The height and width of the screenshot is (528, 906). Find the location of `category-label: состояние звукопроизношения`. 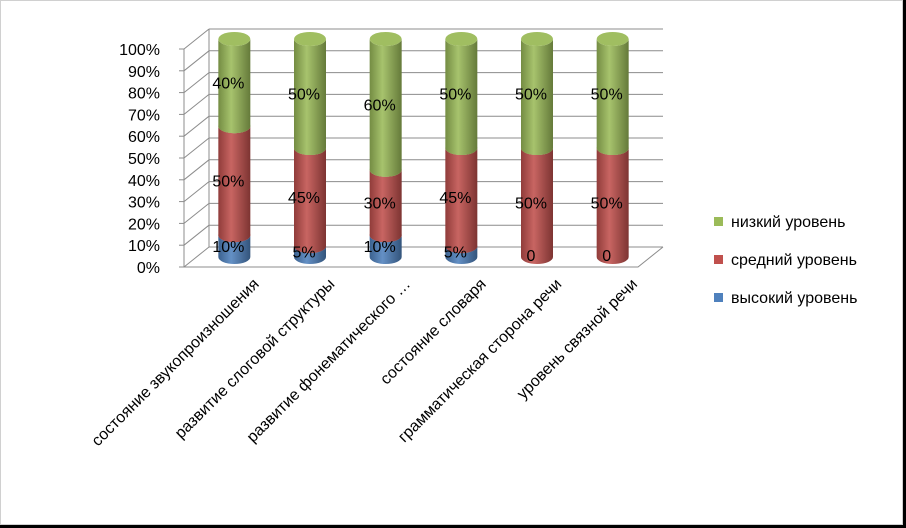

category-label: состояние звукопроизношения is located at coordinates (176, 363).